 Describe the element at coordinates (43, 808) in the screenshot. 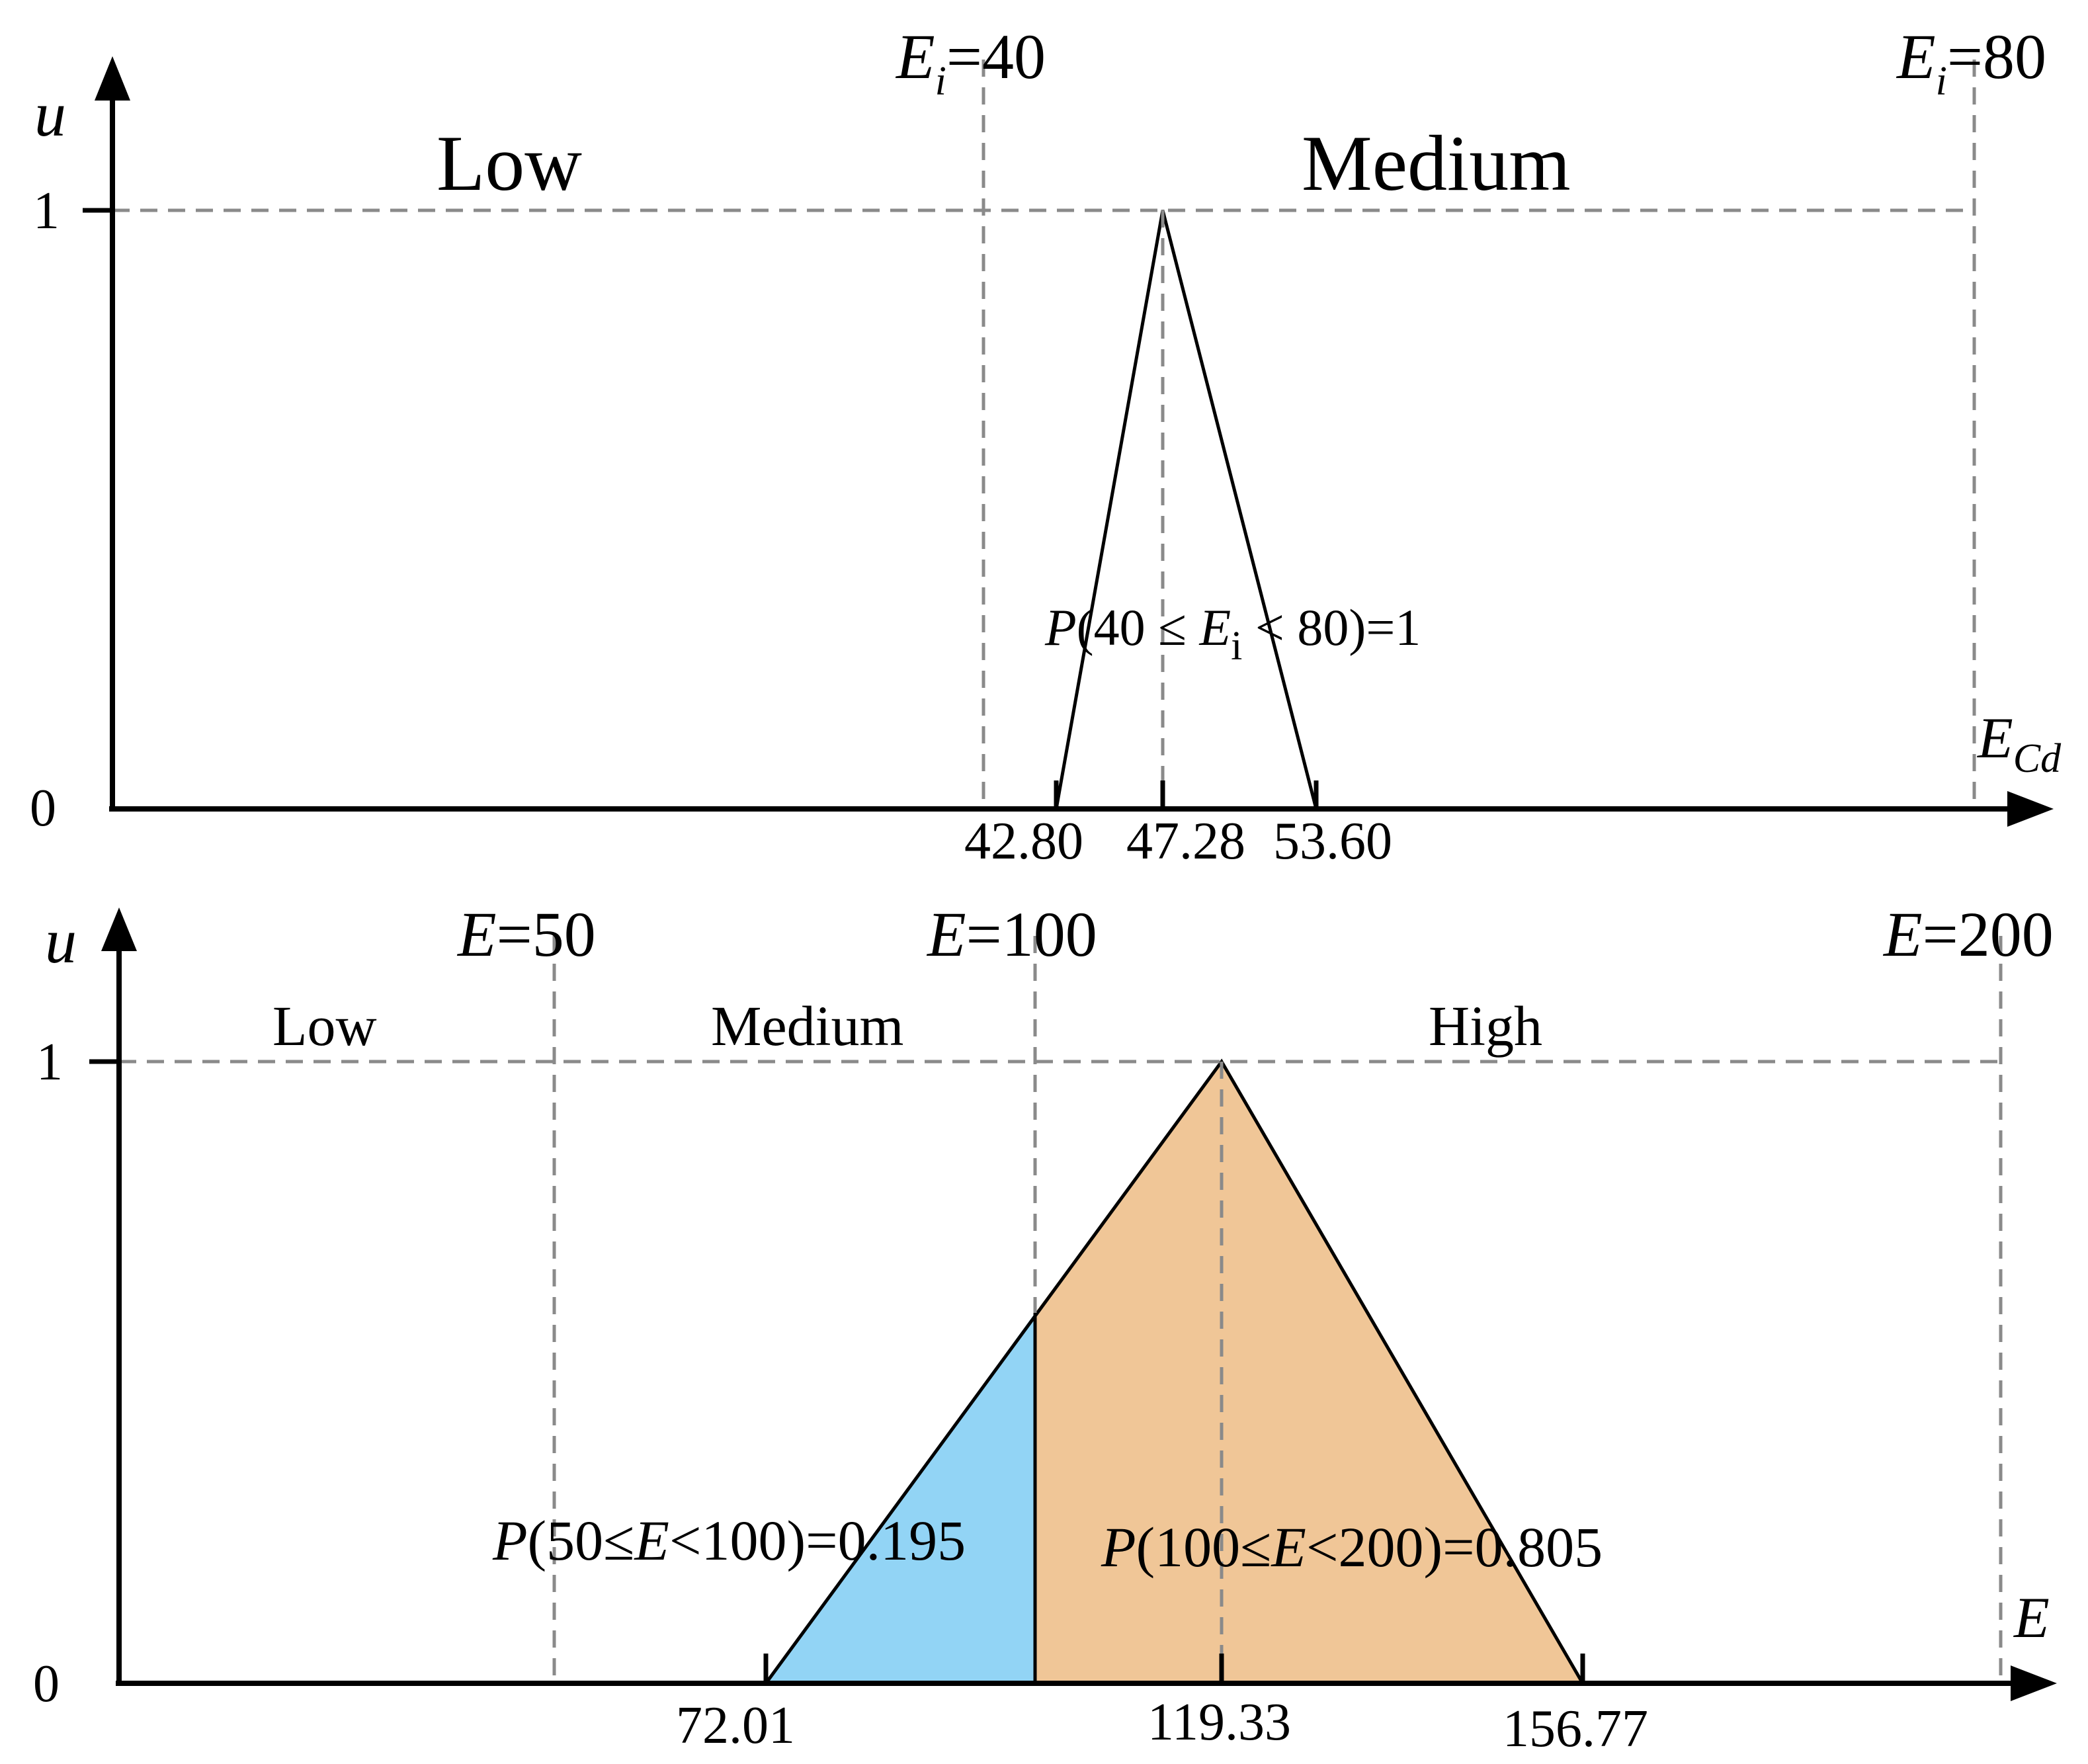

I see `top-y-tick-label-0: 0` at that location.